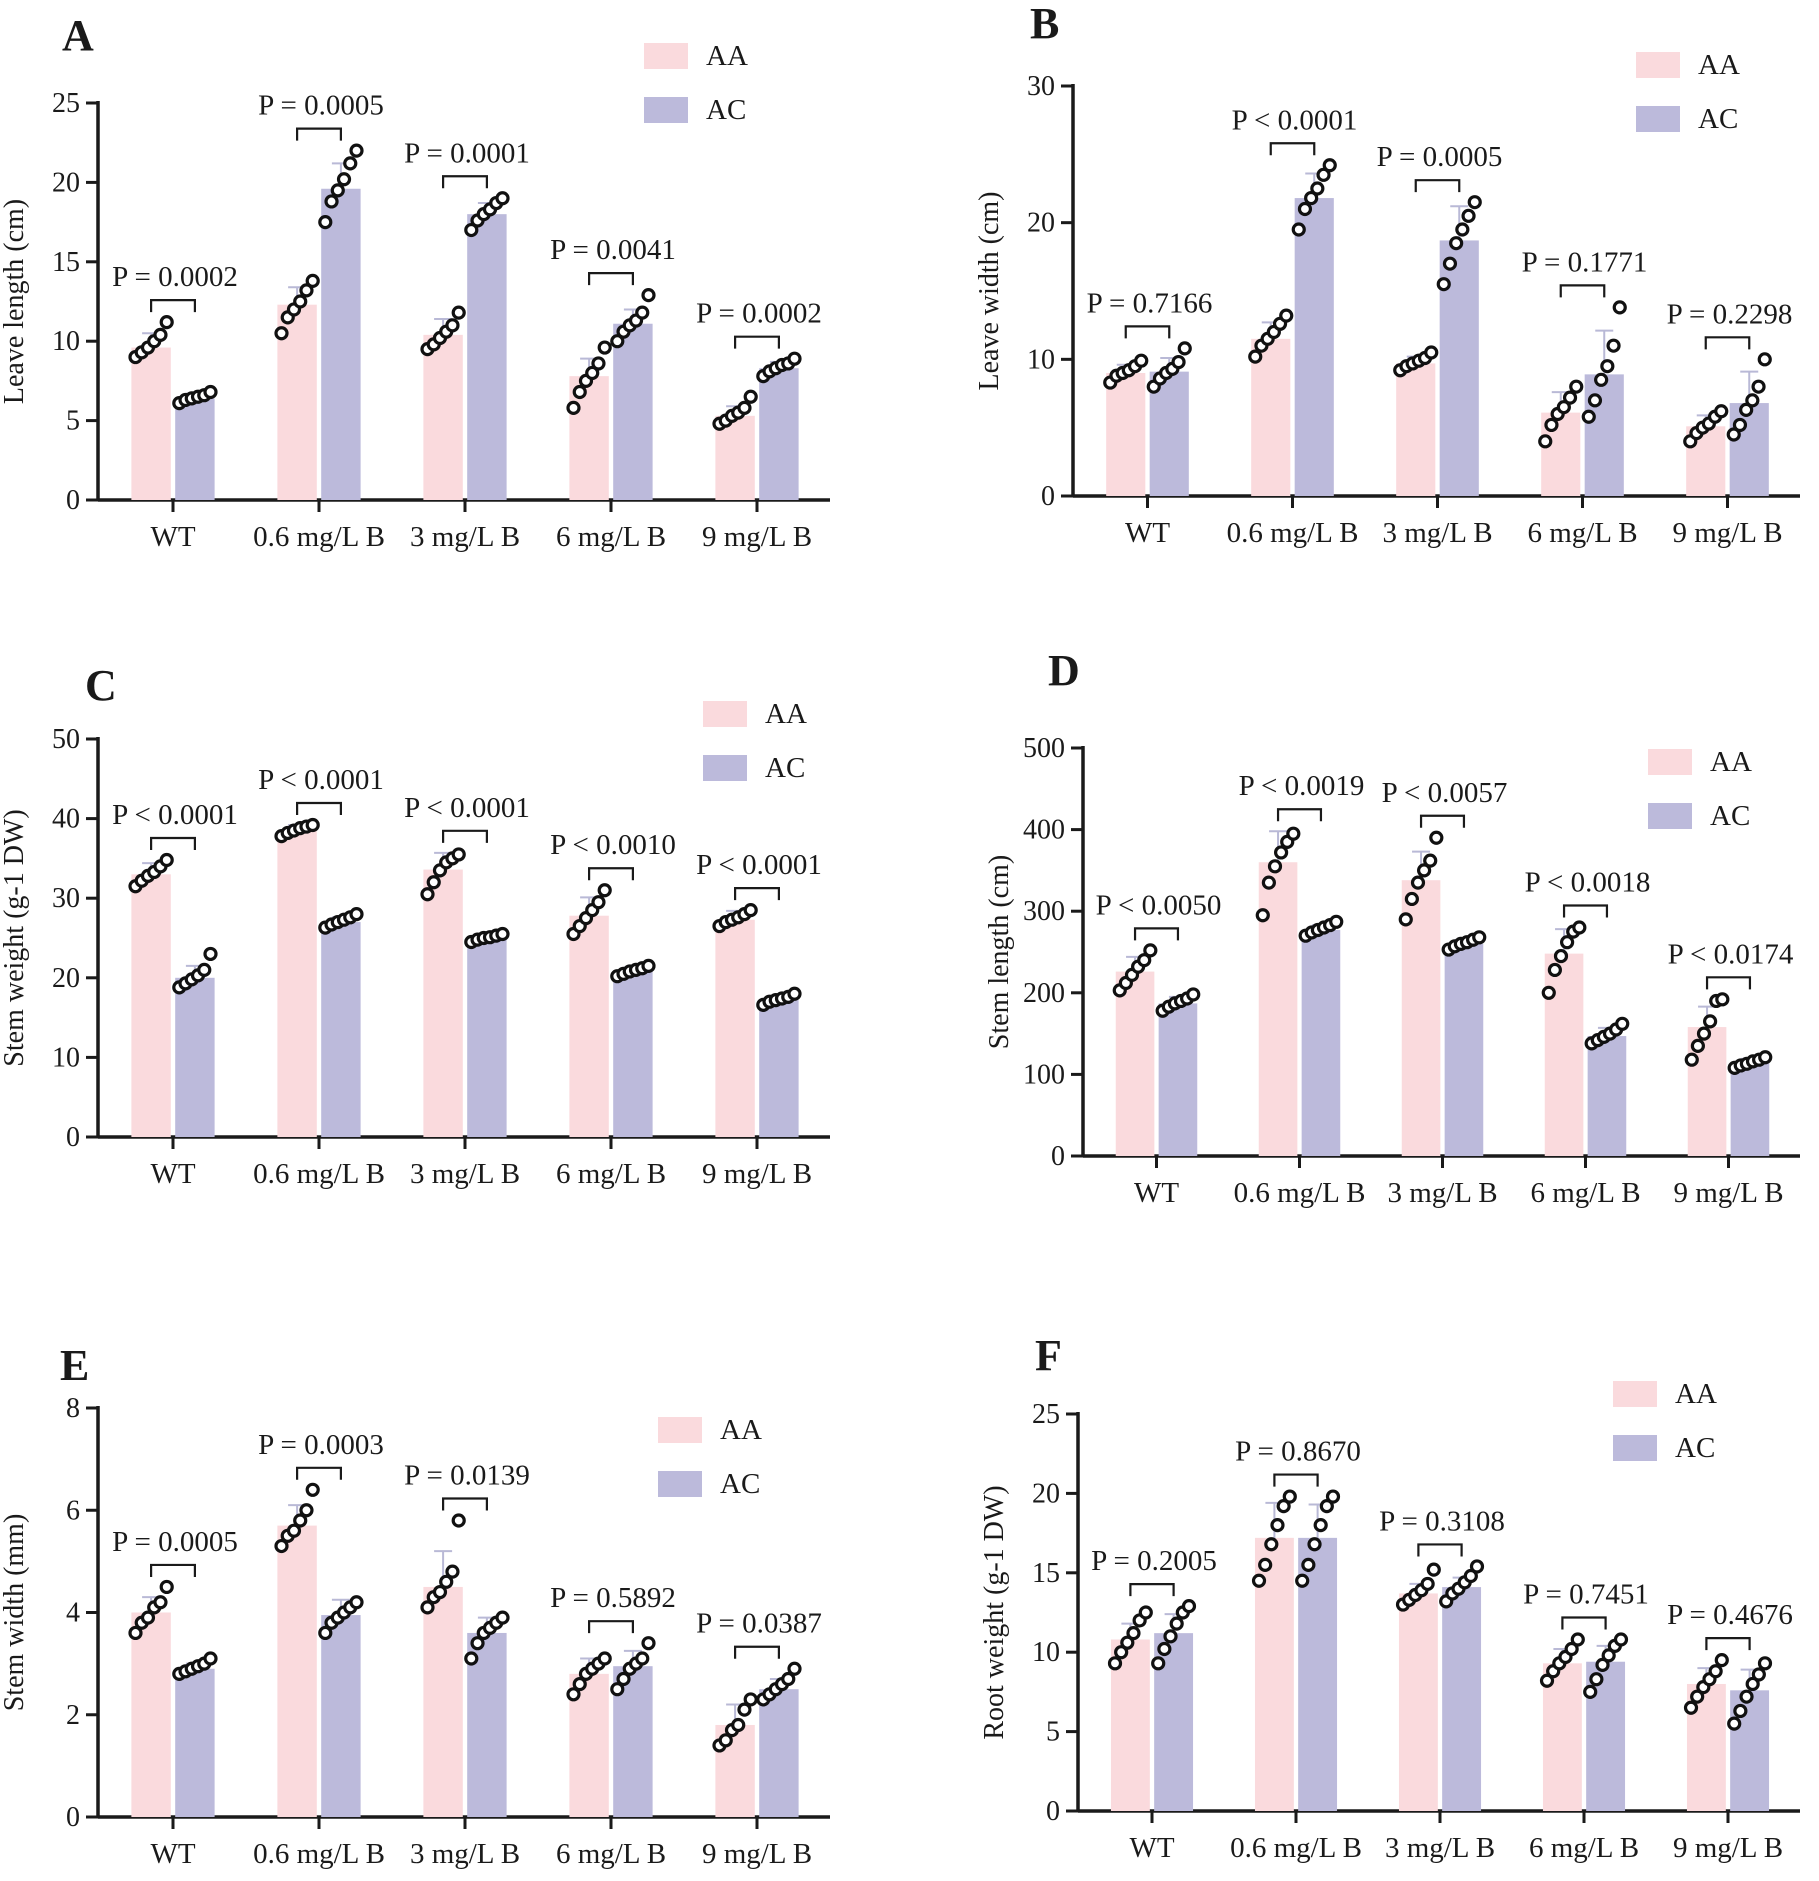 This screenshot has width=1819, height=1881. Describe the element at coordinates (73, 1408) in the screenshot. I see `y-tick-label: 8` at that location.